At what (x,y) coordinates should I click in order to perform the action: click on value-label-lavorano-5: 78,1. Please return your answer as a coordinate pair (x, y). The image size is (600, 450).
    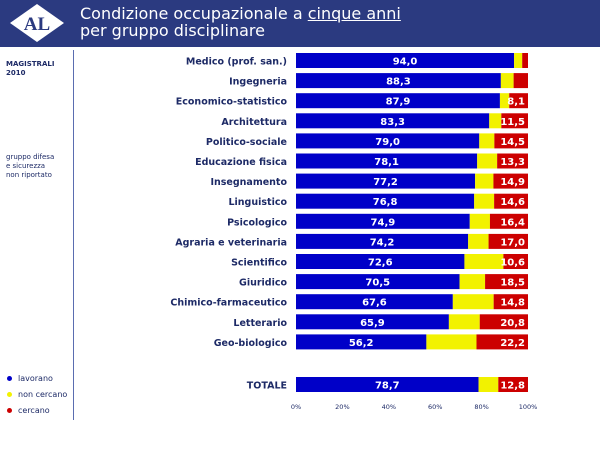
    Looking at the image, I should click on (386, 162).